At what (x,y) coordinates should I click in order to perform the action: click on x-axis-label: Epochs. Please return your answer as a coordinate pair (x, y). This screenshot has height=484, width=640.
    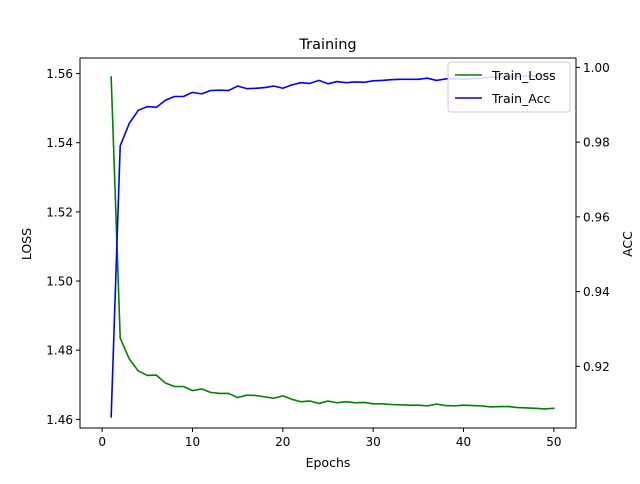
    Looking at the image, I should click on (328, 462).